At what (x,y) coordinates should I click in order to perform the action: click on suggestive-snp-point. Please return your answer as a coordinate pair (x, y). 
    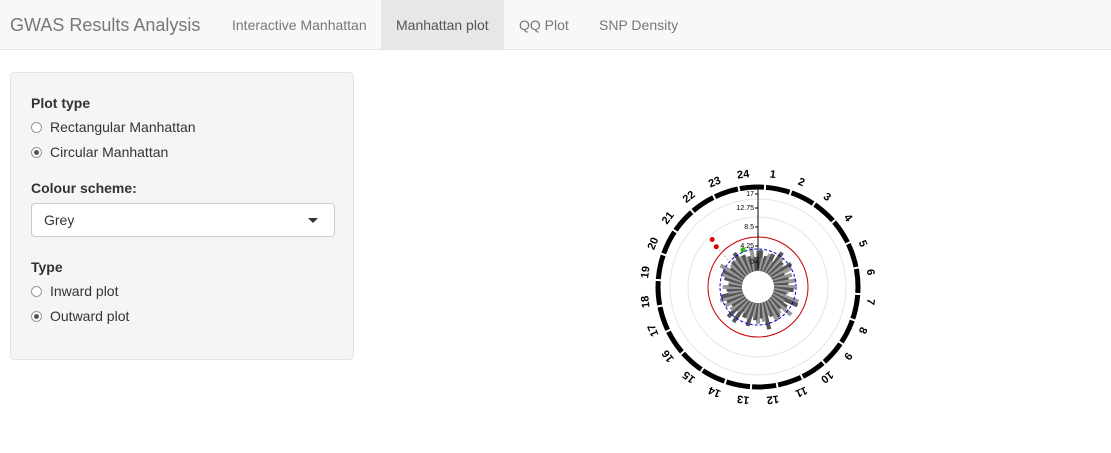
    Looking at the image, I should click on (743, 249).